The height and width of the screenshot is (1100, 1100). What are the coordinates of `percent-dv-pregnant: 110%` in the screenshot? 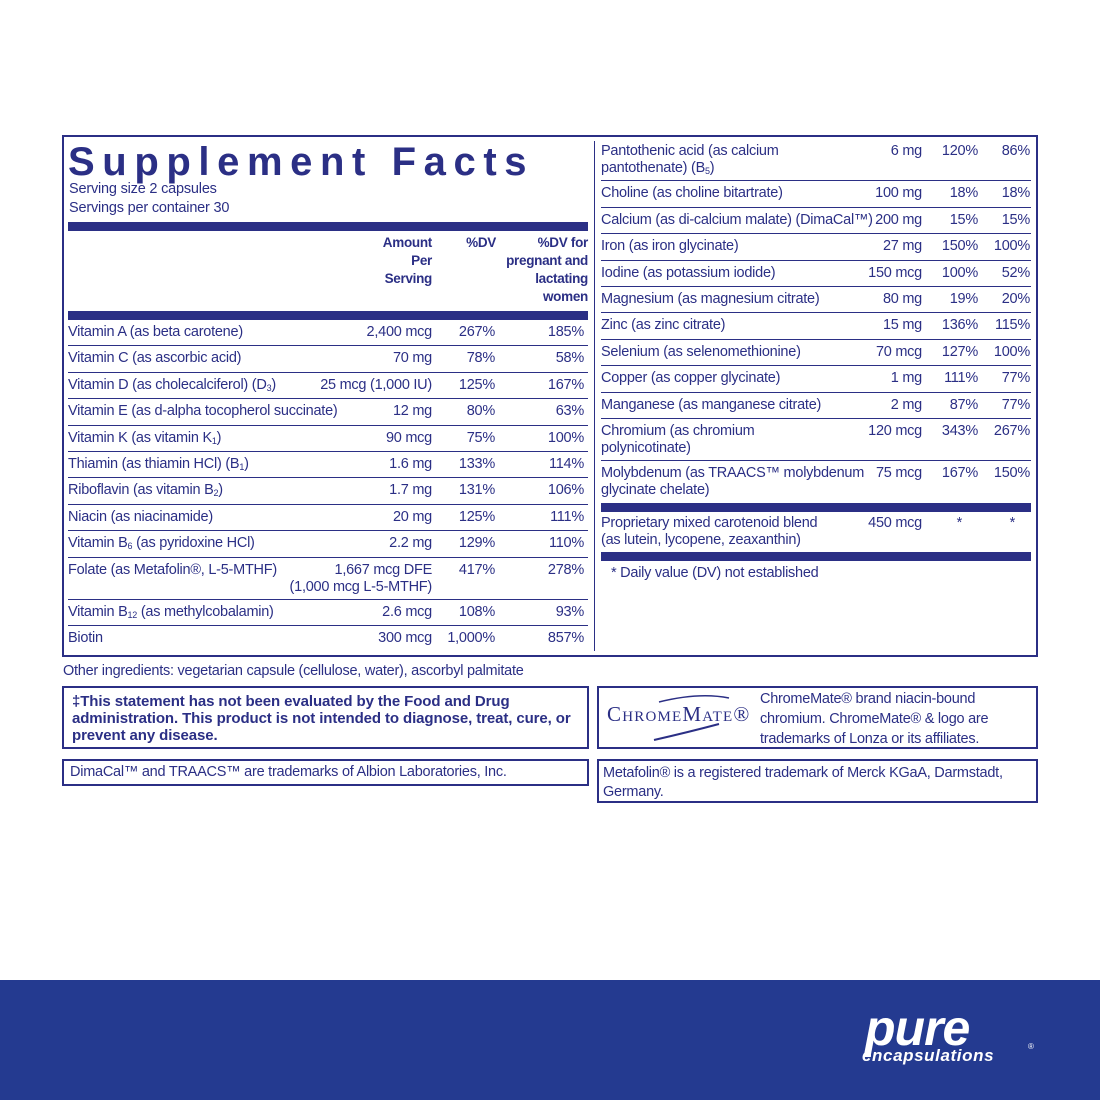 It's located at (566, 543).